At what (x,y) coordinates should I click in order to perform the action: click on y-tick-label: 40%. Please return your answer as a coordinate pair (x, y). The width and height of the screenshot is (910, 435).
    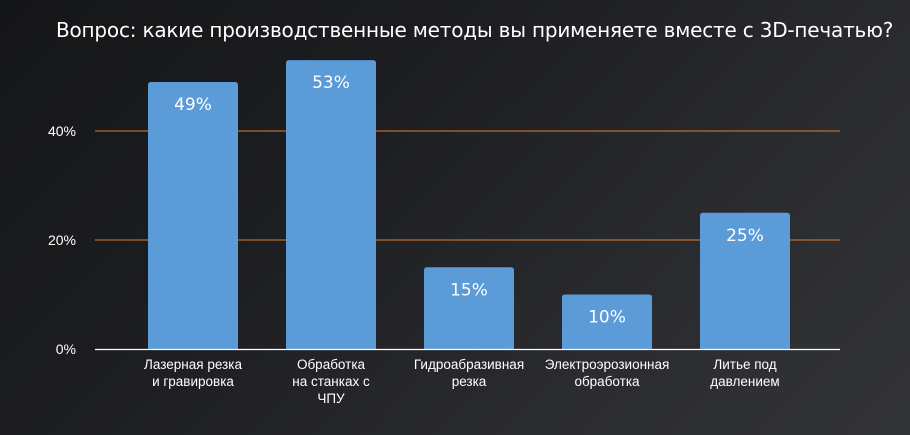
    Looking at the image, I should click on (62, 131).